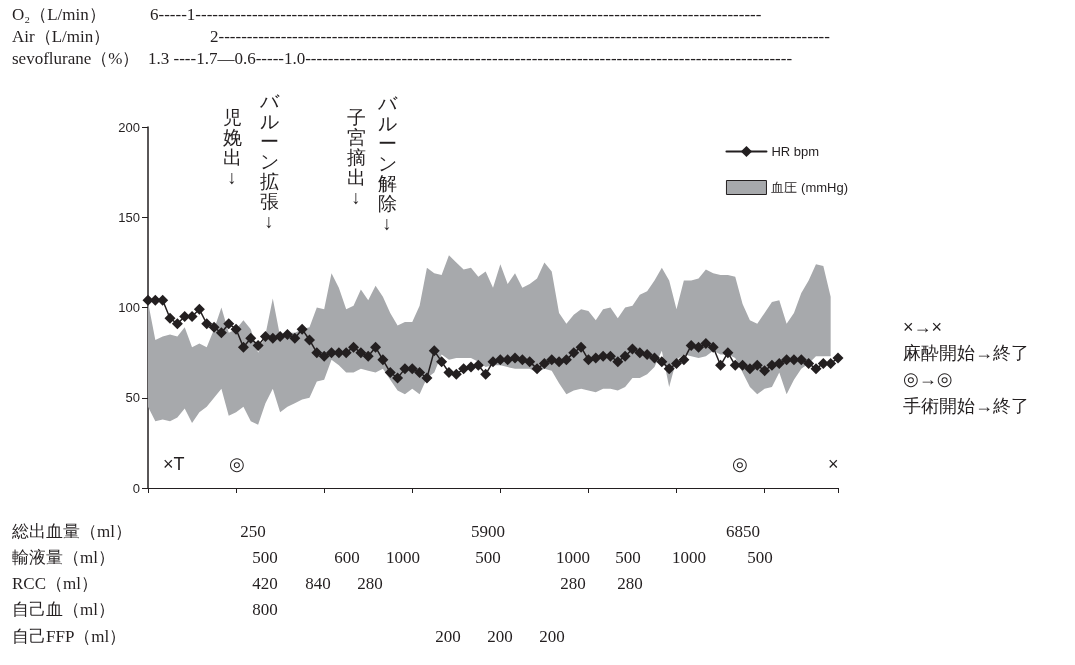  Describe the element at coordinates (59, 14) in the screenshot. I see `text: O₂（L/min）` at that location.